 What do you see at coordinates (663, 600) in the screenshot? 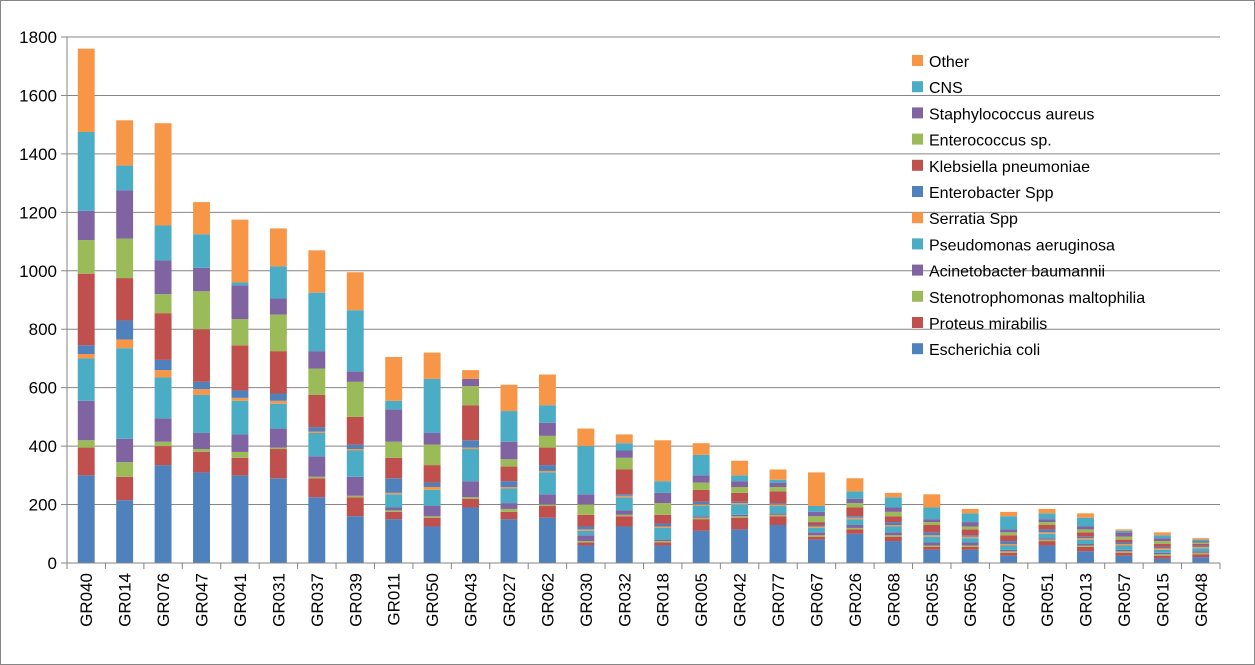
I see `x-tick-label: GR018` at bounding box center [663, 600].